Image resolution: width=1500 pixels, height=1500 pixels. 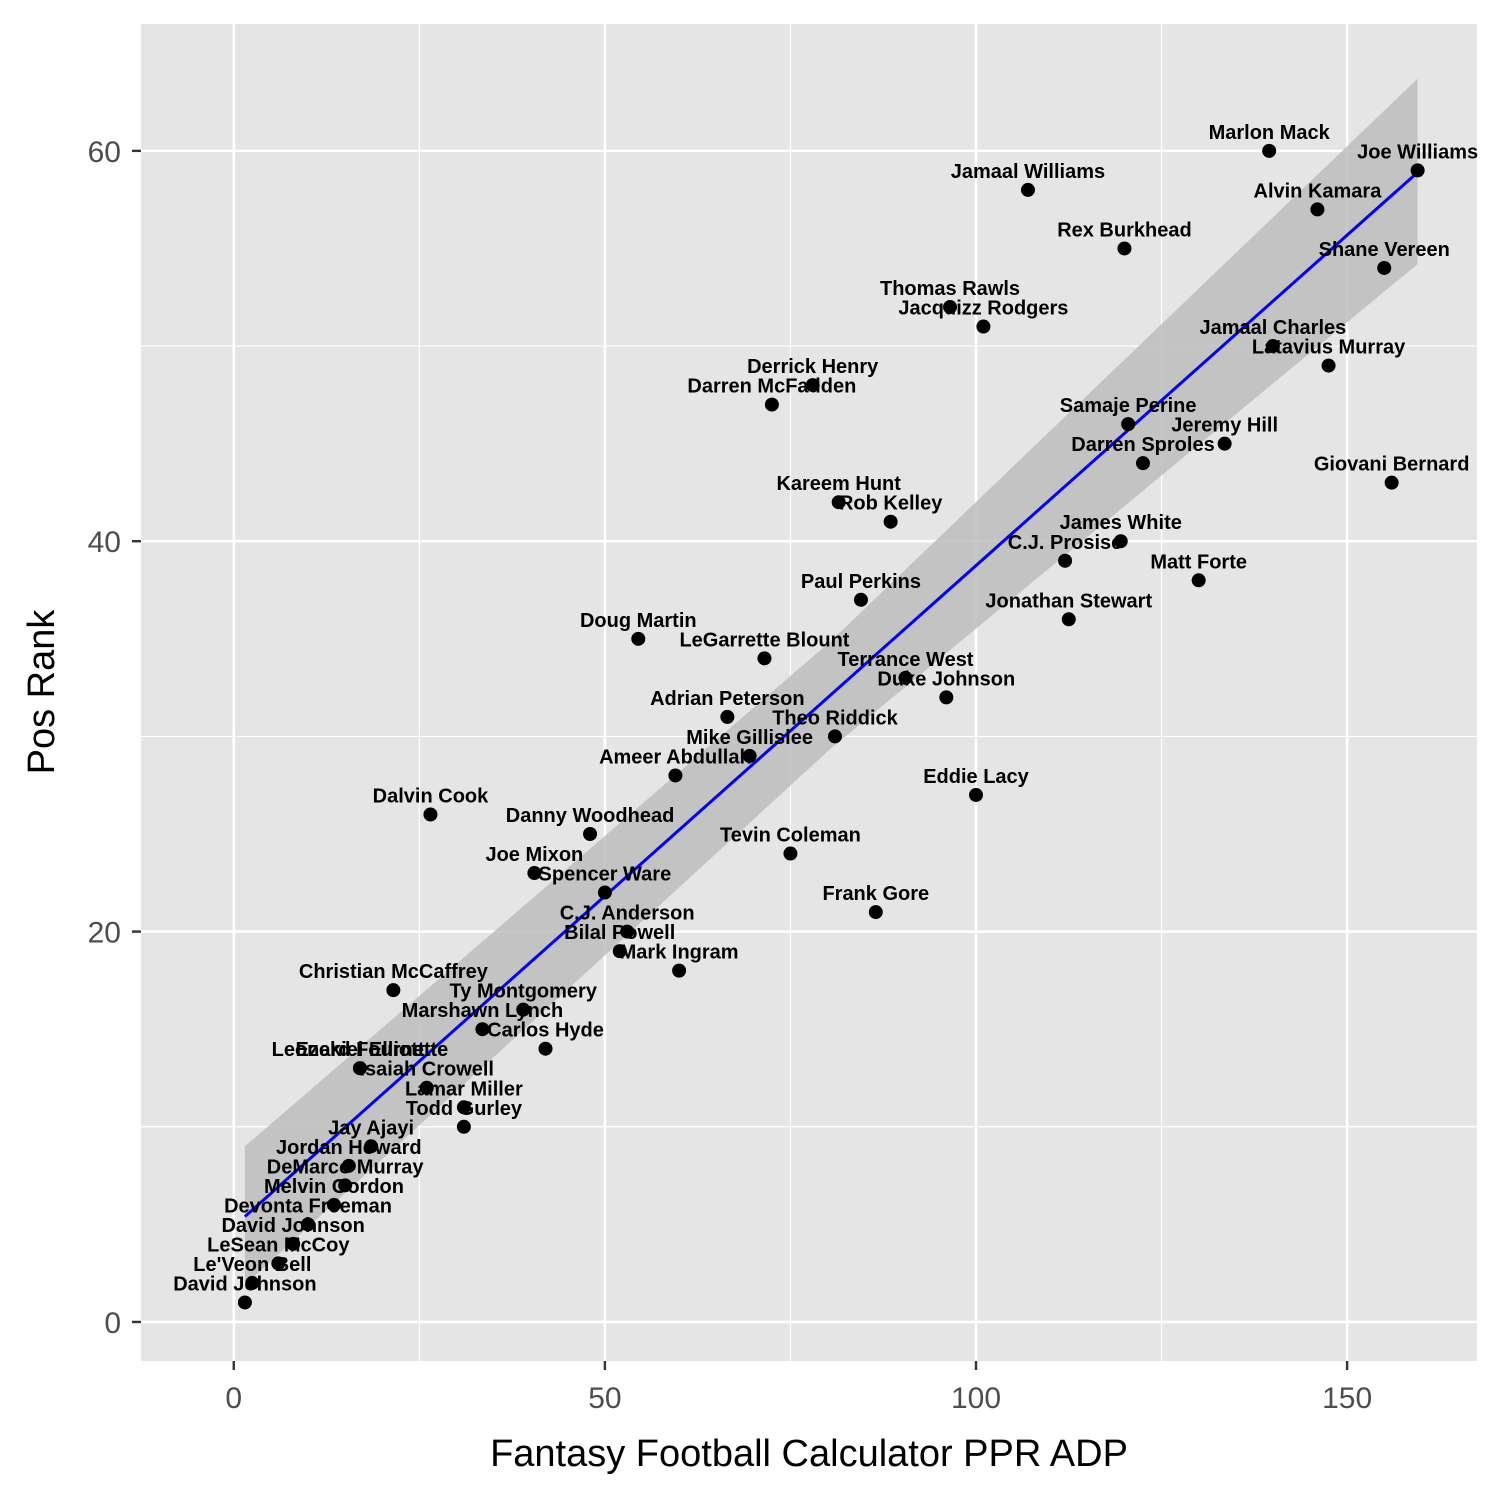 What do you see at coordinates (976, 777) in the screenshot?
I see `point-label: Eddie Lacy` at bounding box center [976, 777].